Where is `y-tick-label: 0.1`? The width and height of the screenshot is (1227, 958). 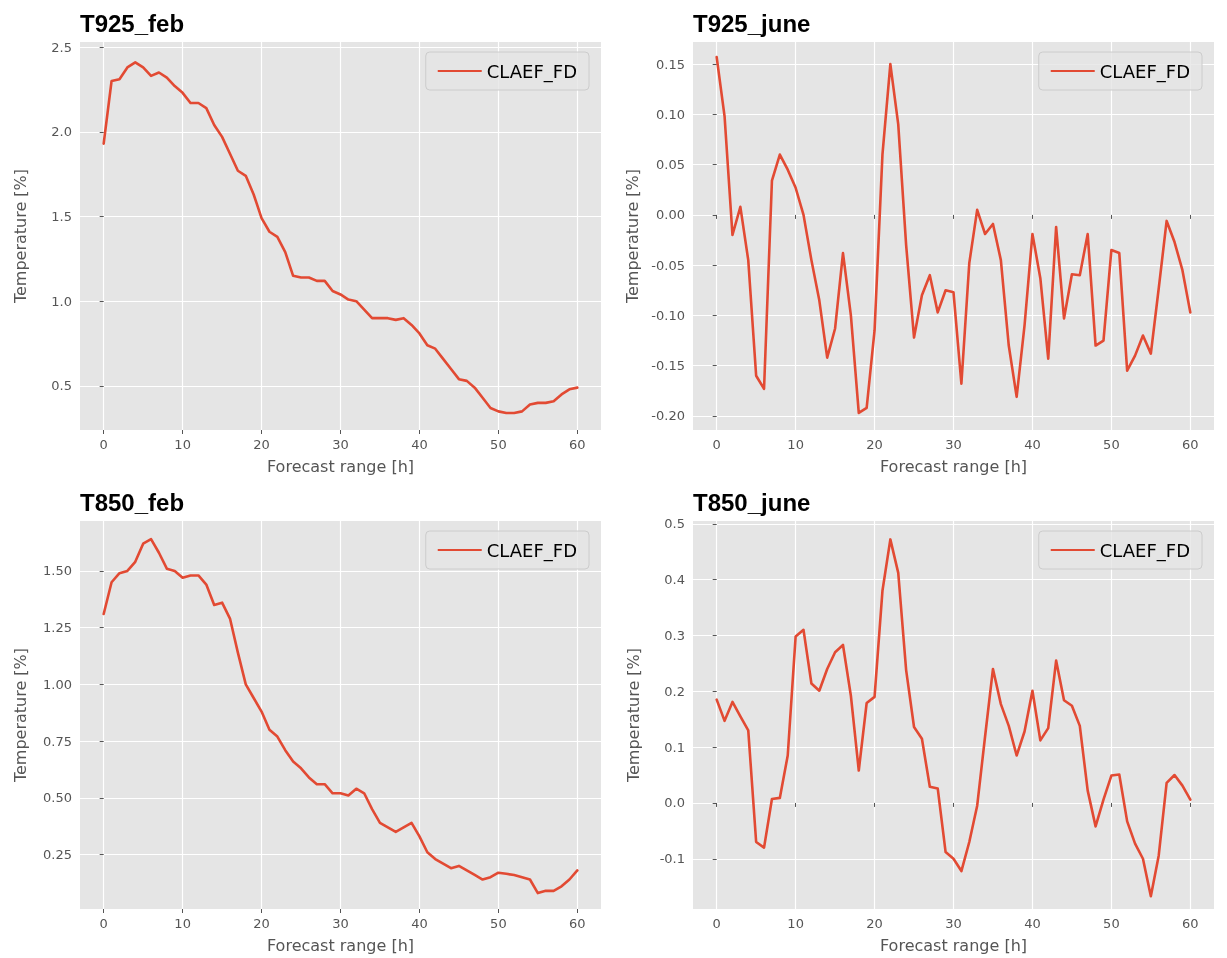
y-tick-label: 0.1 is located at coordinates (674, 747).